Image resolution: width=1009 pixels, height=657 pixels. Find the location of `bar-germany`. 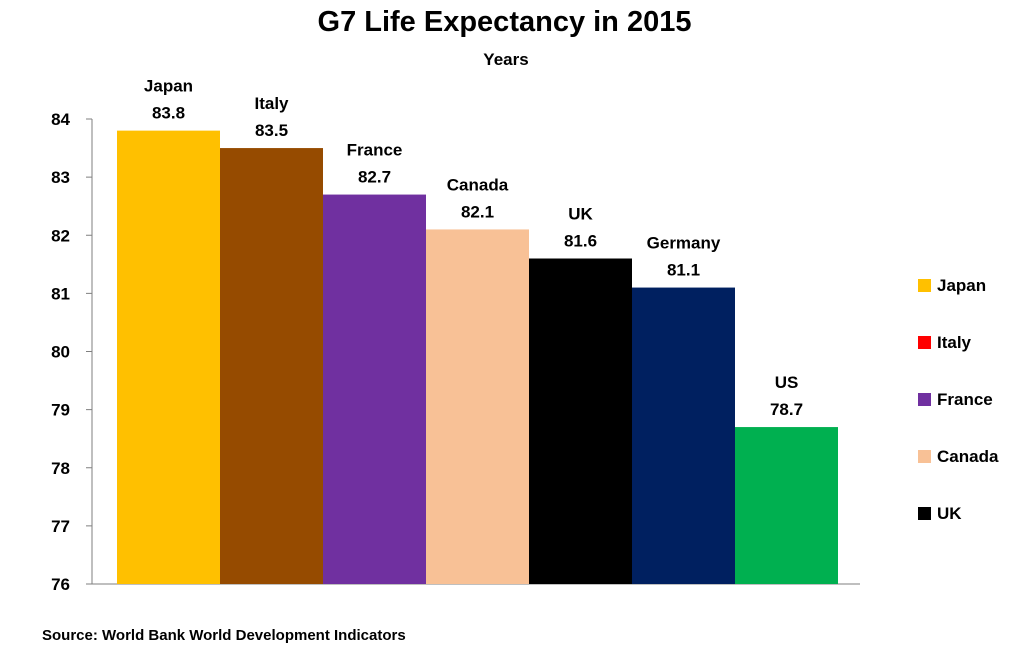

bar-germany is located at coordinates (683, 435).